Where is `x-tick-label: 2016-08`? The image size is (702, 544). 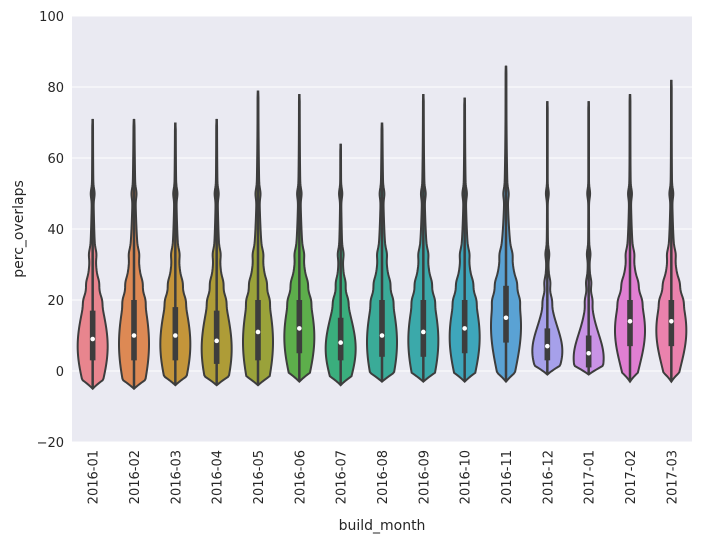 x-tick-label: 2016-08 is located at coordinates (383, 477).